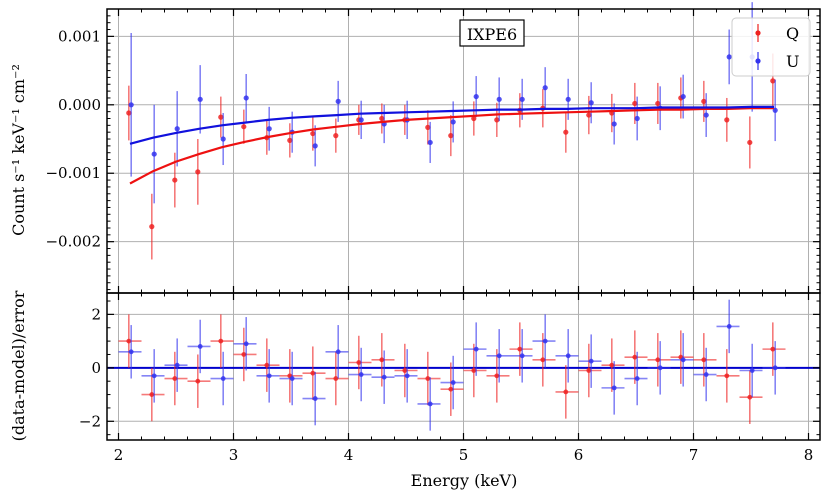  Describe the element at coordinates (349, 455) in the screenshot. I see `x-tick-label: 4` at that location.